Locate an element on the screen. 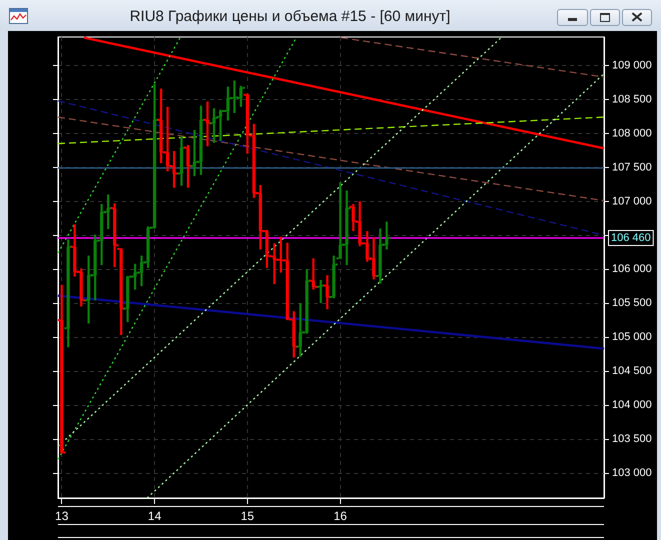 The height and width of the screenshot is (540, 661). ref-line-label: 106 460 is located at coordinates (631, 238).